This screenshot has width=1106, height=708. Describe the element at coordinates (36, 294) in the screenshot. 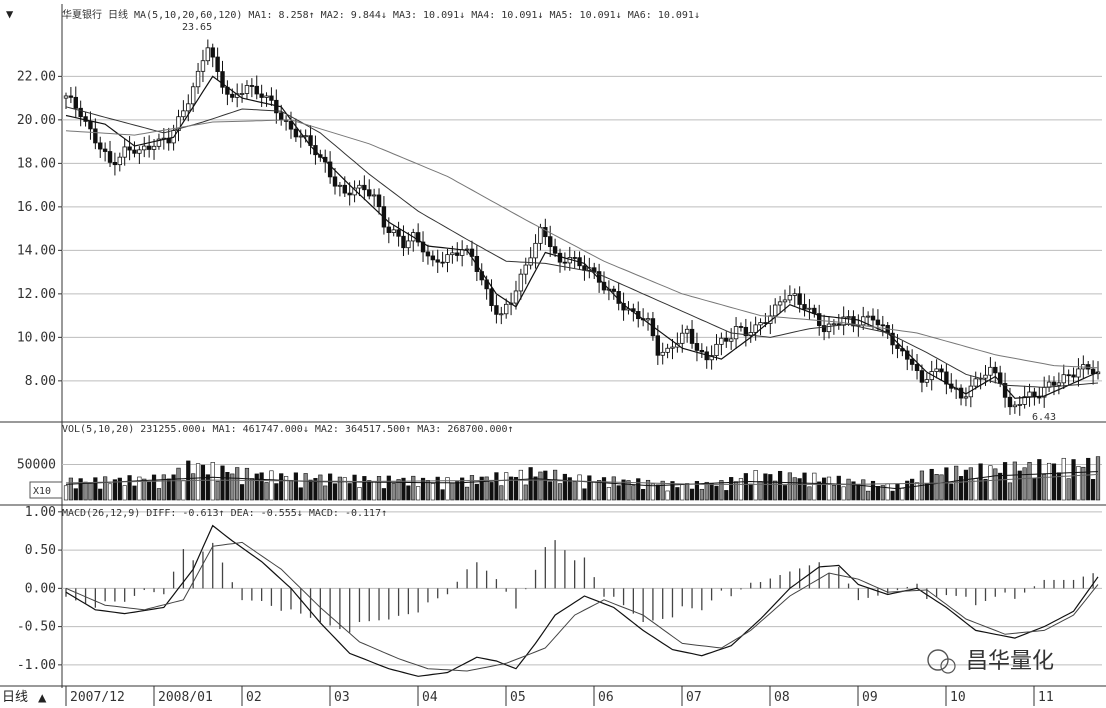

I see `price-tick-label: 12.00` at that location.